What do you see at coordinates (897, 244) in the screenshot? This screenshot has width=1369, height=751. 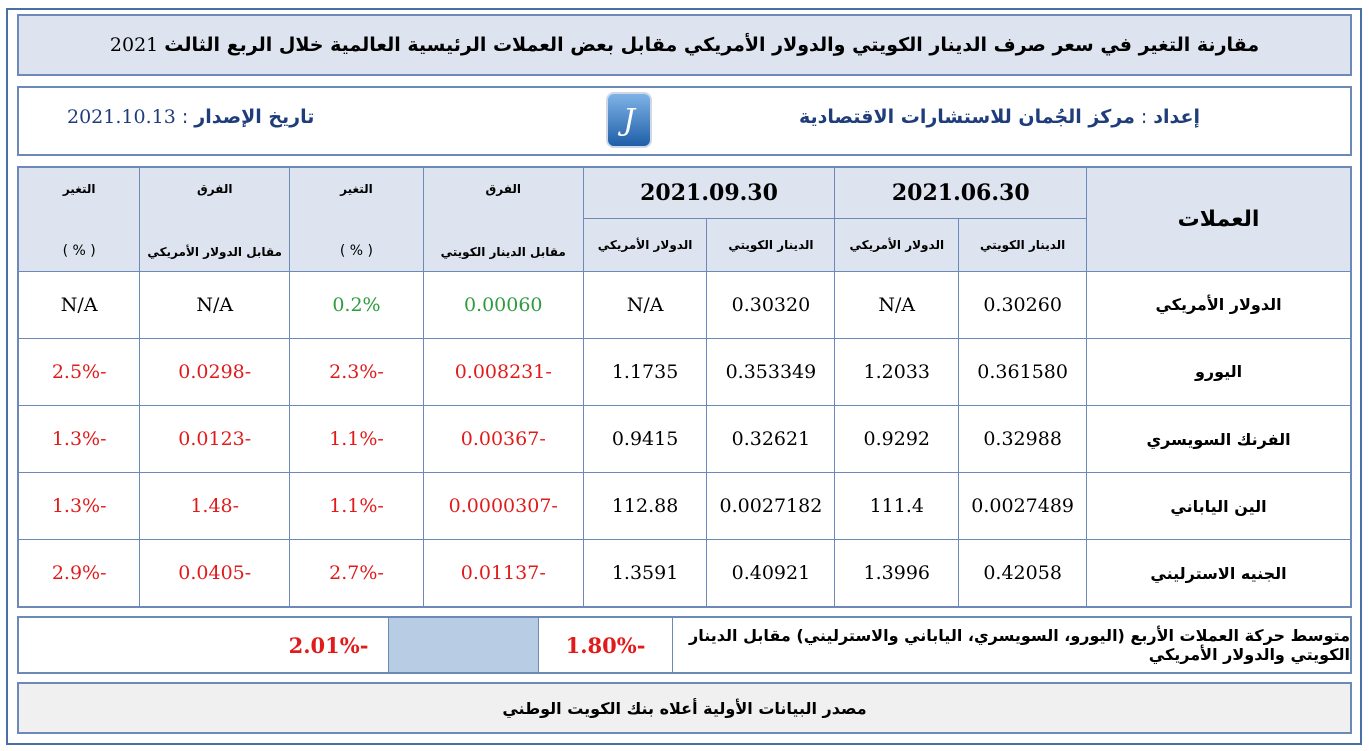 I see `date1-usd-col: الدولار الأمريكي` at bounding box center [897, 244].